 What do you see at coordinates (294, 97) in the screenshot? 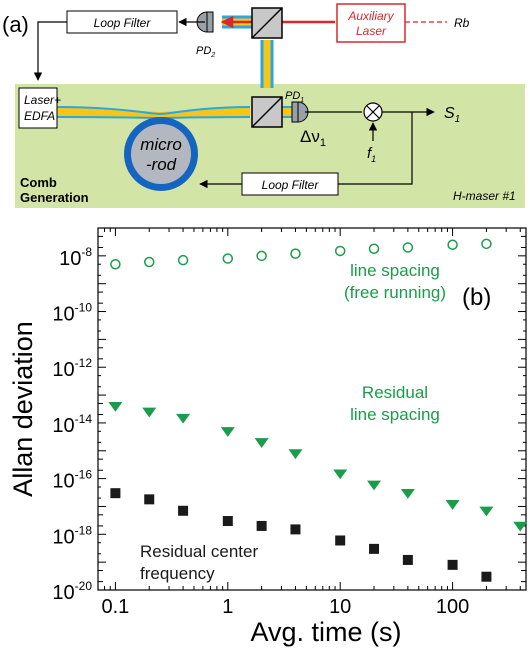
I see `pd1-label: PD1` at bounding box center [294, 97].